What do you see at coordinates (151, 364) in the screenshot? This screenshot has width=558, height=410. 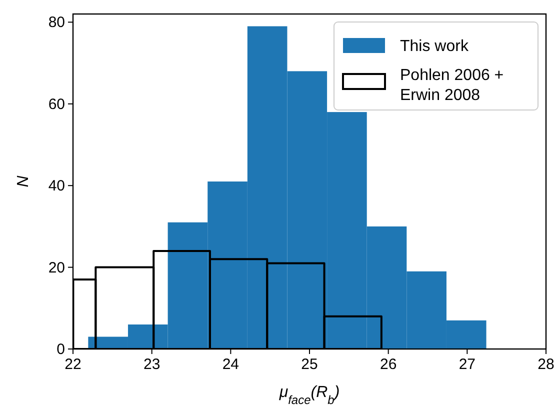 I see `x-tick-label: 23` at bounding box center [151, 364].